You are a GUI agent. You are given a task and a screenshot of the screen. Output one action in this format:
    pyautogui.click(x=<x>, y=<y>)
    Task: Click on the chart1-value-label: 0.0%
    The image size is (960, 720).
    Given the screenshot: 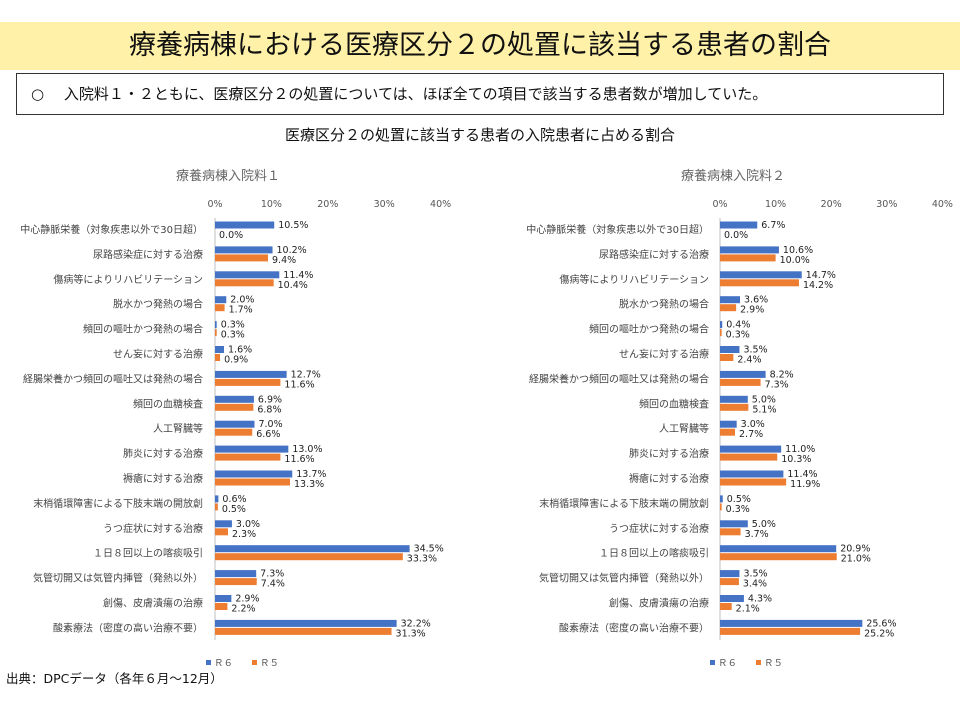 What is the action you would take?
    pyautogui.click(x=231, y=235)
    